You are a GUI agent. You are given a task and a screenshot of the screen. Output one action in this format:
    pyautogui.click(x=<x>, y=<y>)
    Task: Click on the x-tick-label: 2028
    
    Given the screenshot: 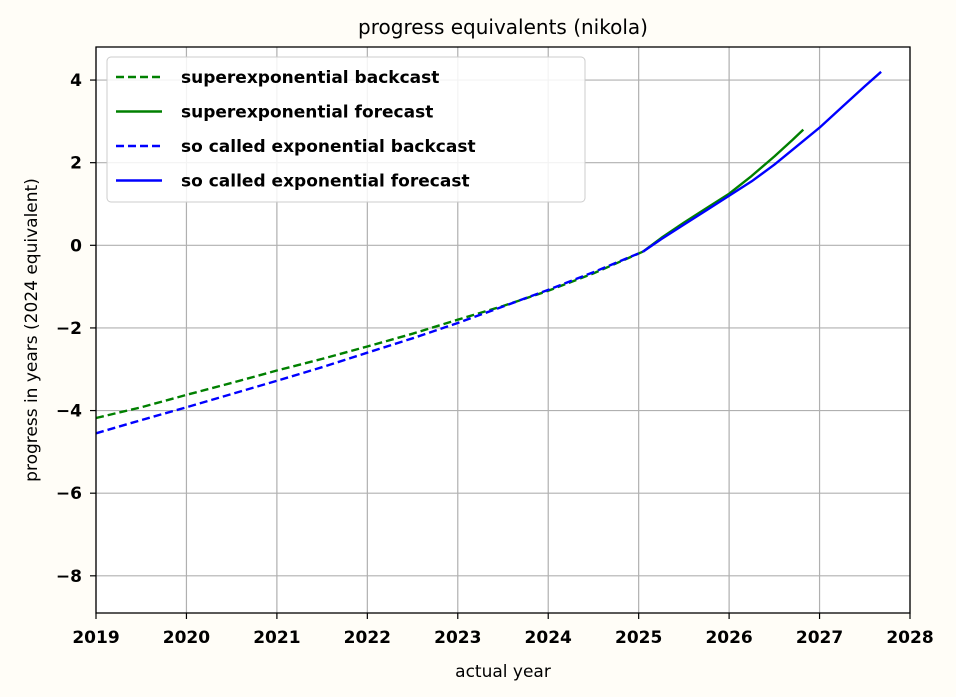 What is the action you would take?
    pyautogui.click(x=909, y=638)
    